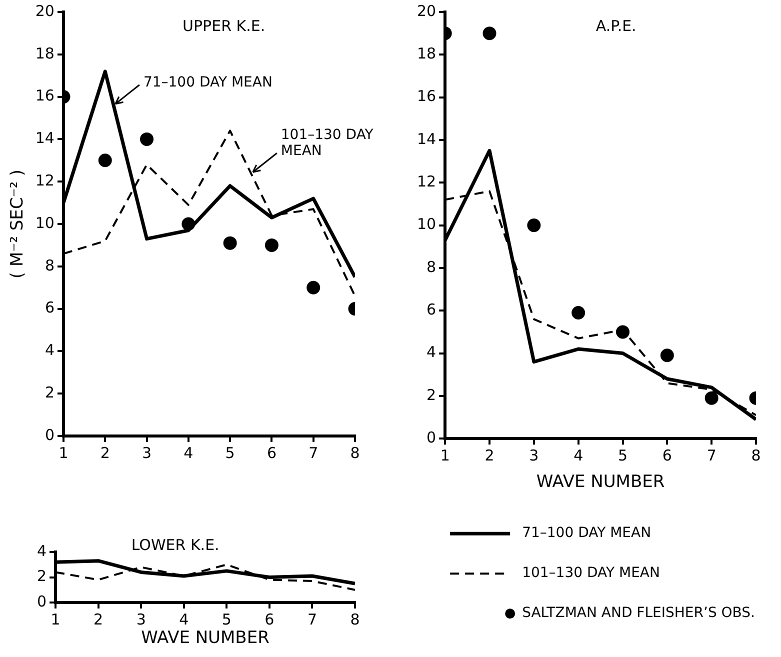 The width and height of the screenshot is (781, 657). What do you see at coordinates (207, 82) in the screenshot?
I see `annotation: 71–100 DAY MEAN` at bounding box center [207, 82].